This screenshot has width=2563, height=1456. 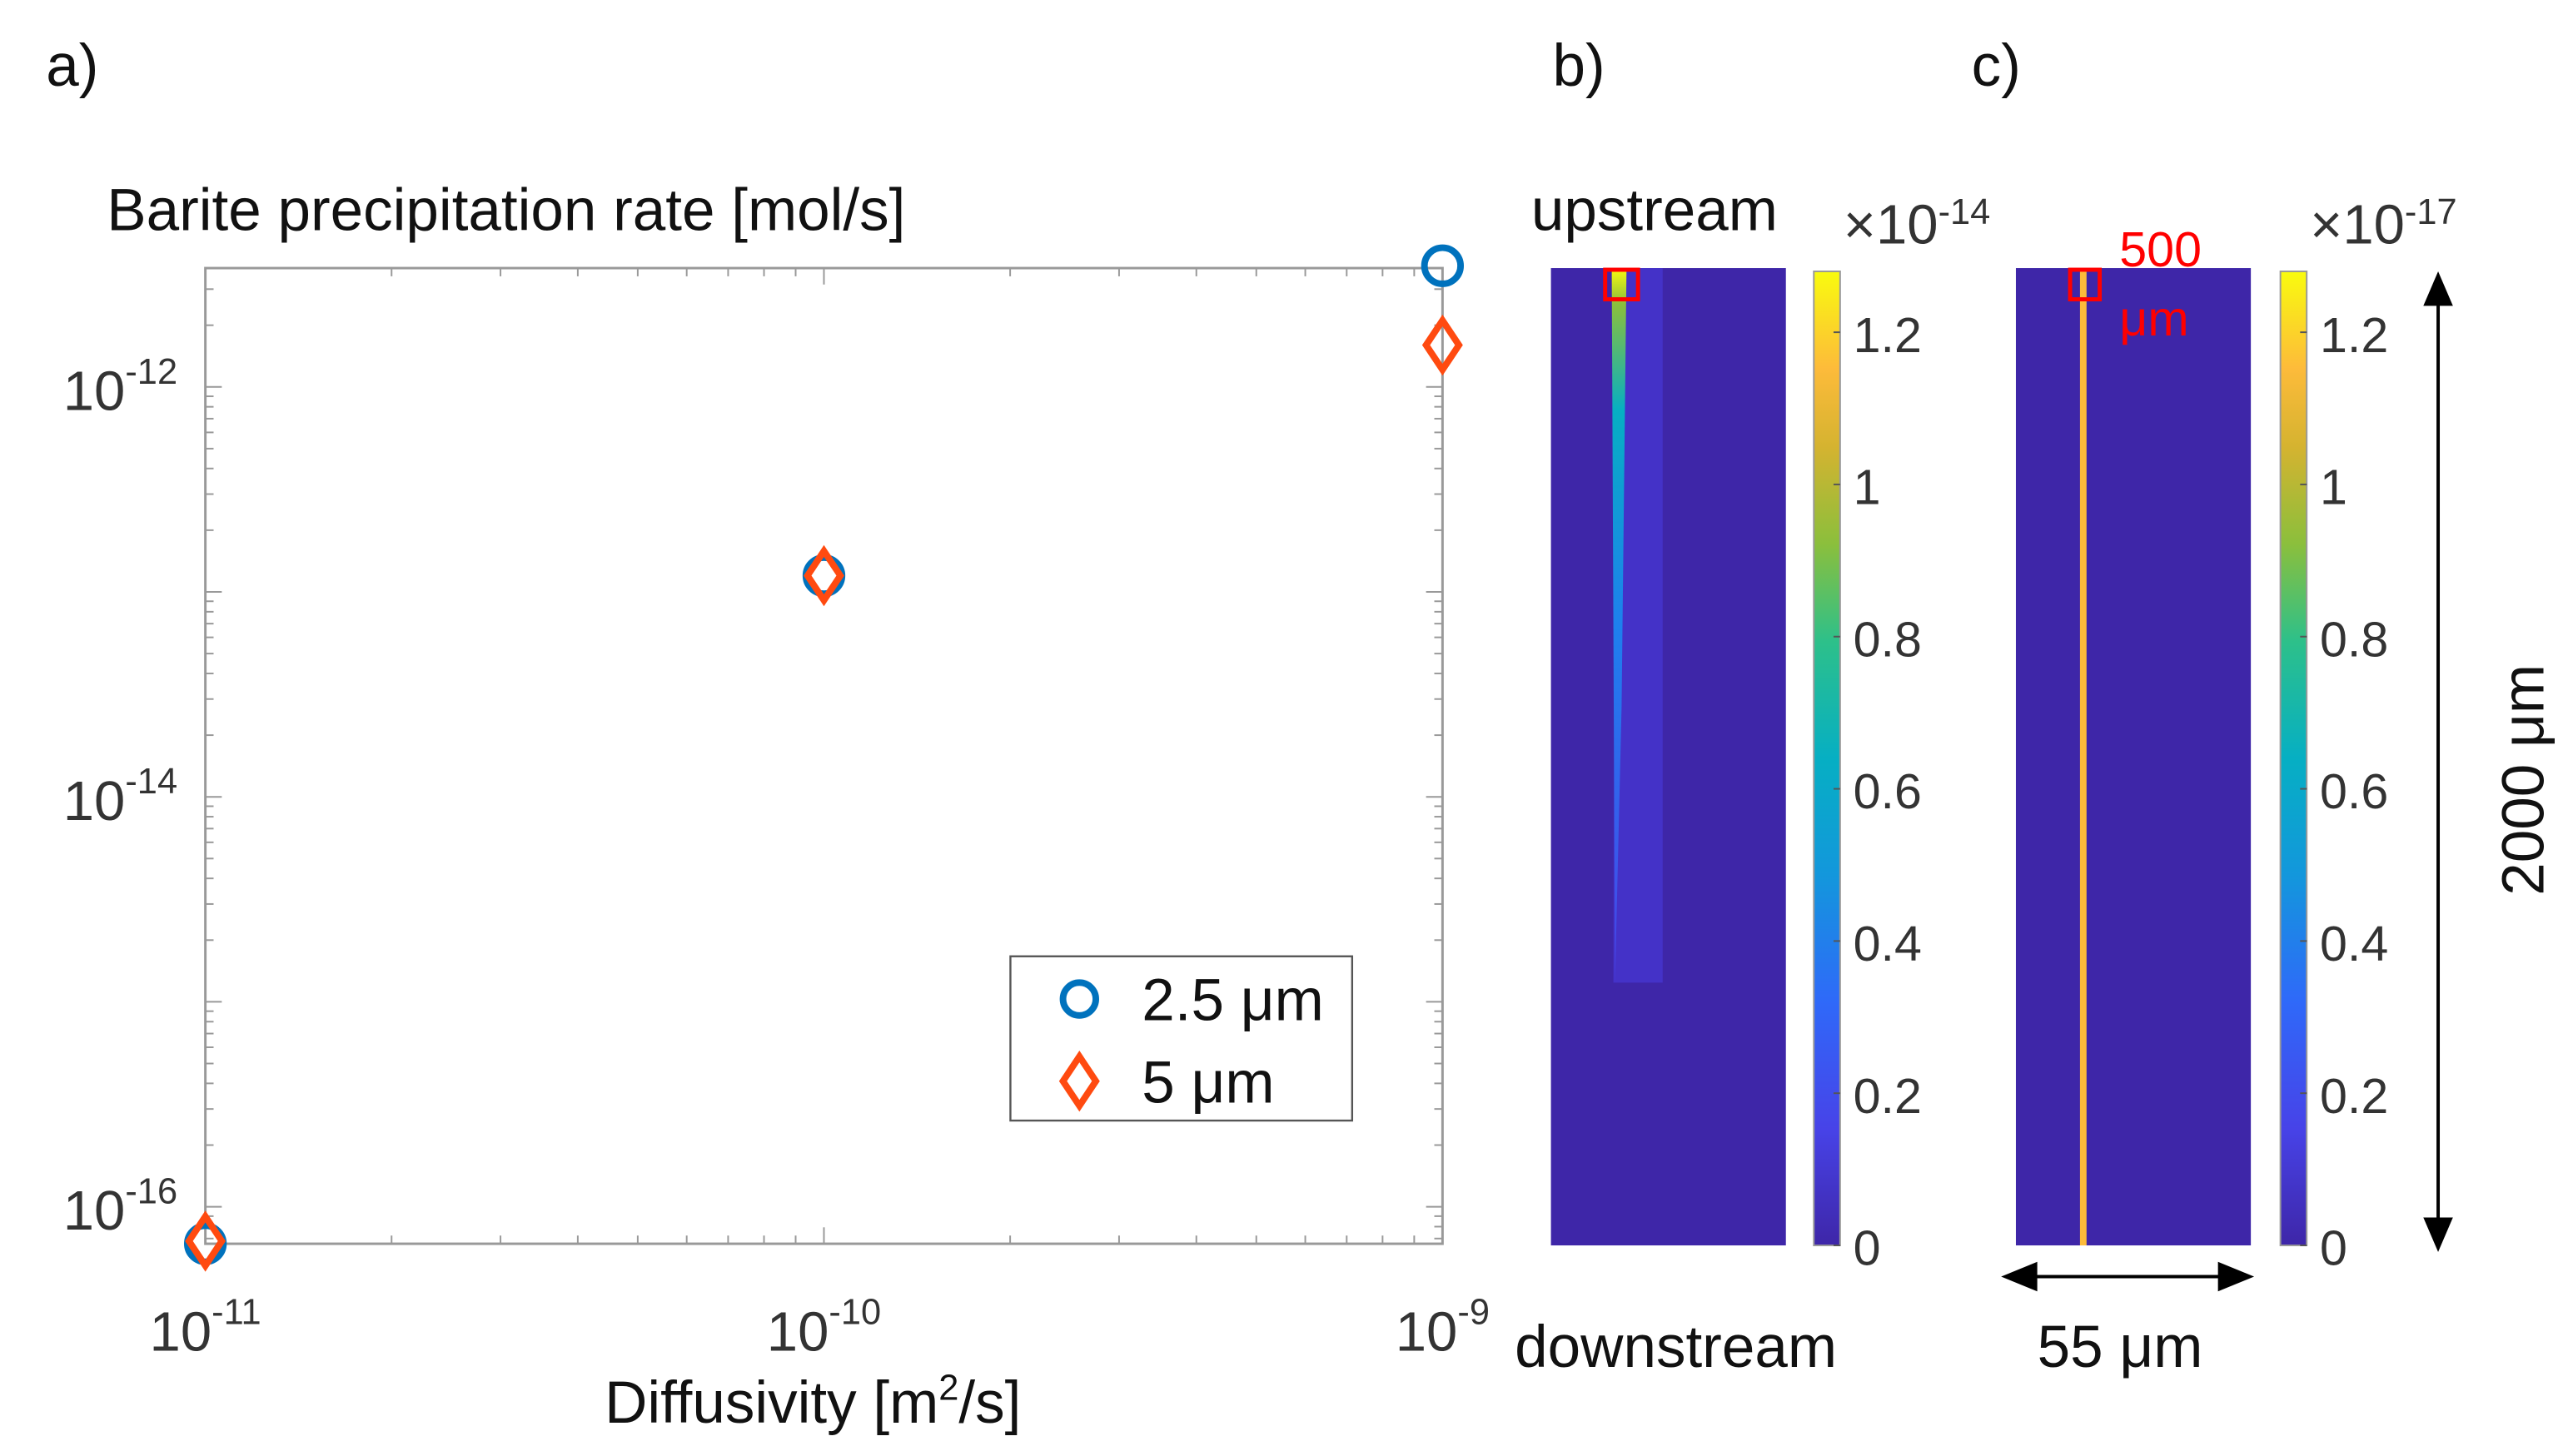 I want to click on heatmap-b-plume, so click(x=1619, y=625).